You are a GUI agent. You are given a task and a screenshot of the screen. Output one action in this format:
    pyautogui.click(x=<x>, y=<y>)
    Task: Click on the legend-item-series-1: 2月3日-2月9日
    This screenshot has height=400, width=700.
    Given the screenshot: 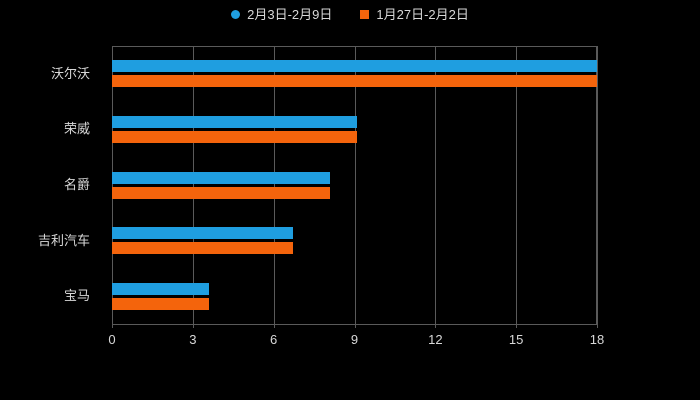 What is the action you would take?
    pyautogui.click(x=281, y=14)
    